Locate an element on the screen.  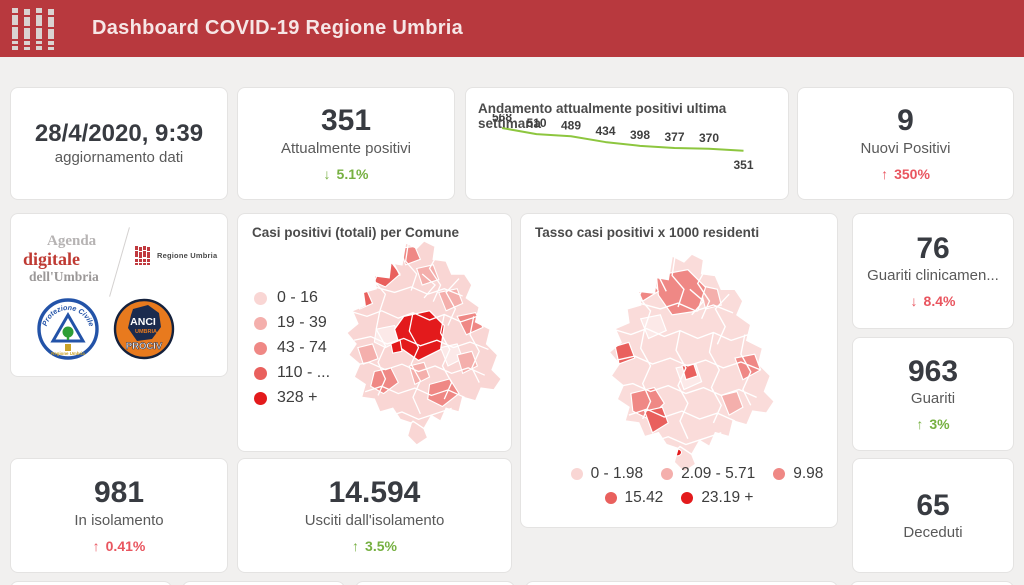
agenda-logo-line2: digitale is located at coordinates (51, 259).